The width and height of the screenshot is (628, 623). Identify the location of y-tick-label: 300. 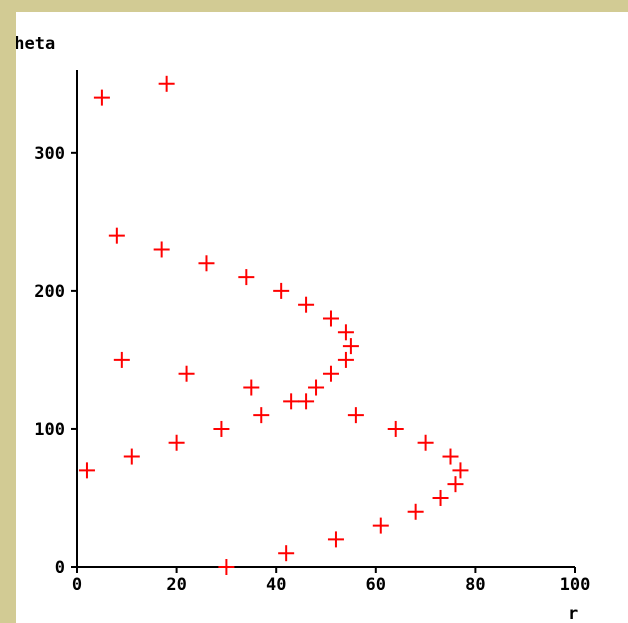
(49, 154).